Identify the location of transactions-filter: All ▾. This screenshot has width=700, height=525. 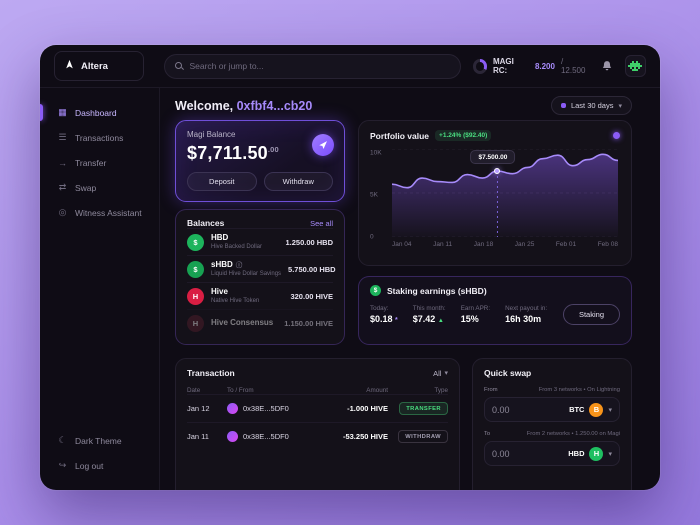
(440, 373).